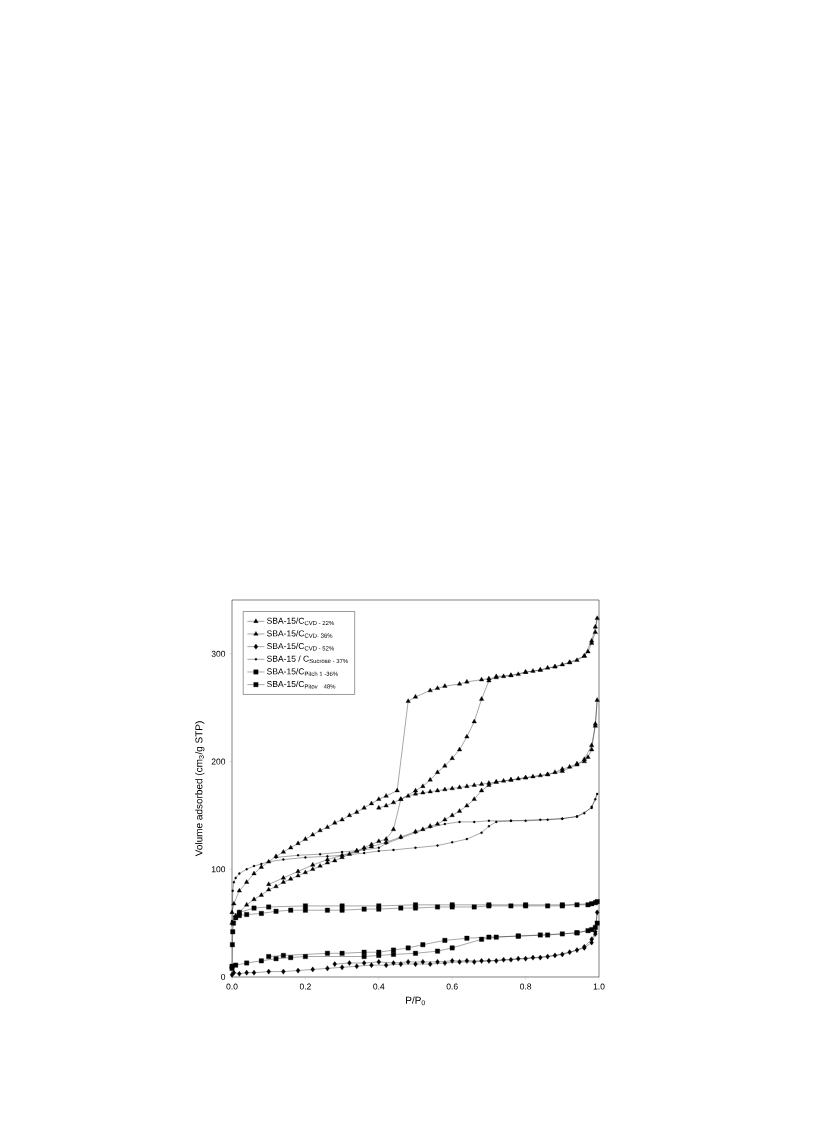  Describe the element at coordinates (526, 986) in the screenshot. I see `x-tick-label: 0.8` at that location.